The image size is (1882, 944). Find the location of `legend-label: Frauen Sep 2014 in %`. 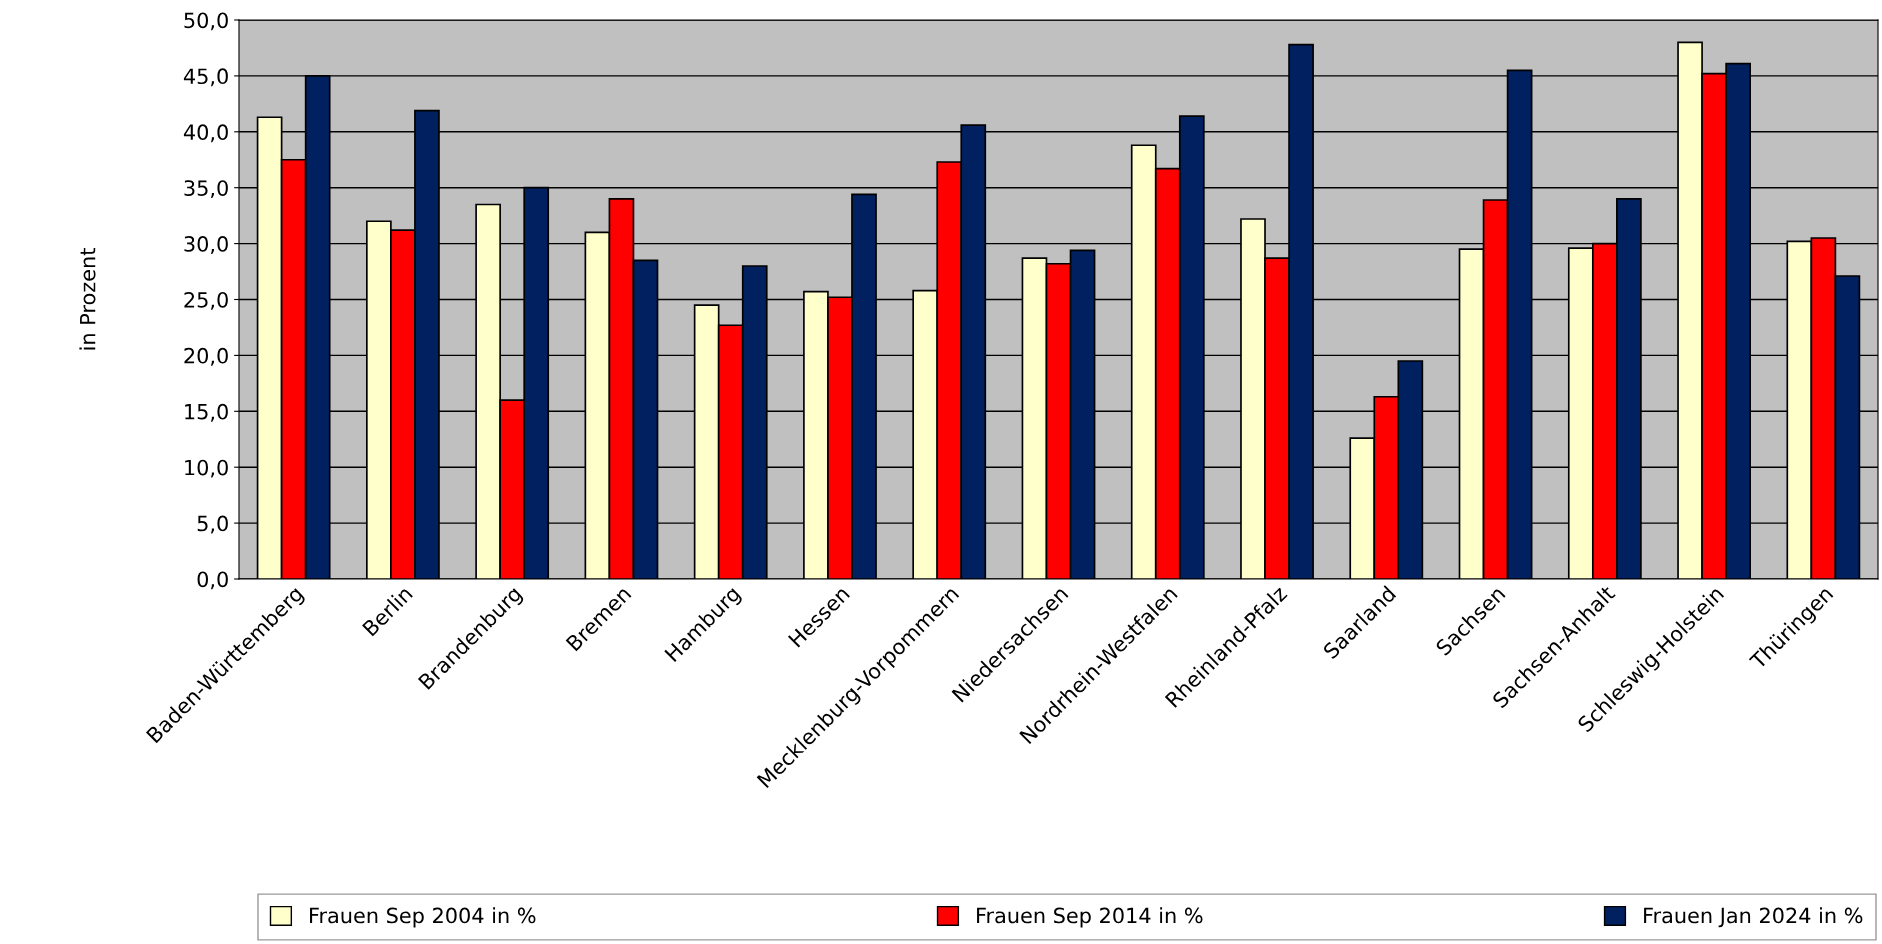

legend-label: Frauen Sep 2014 in % is located at coordinates (1090, 917).